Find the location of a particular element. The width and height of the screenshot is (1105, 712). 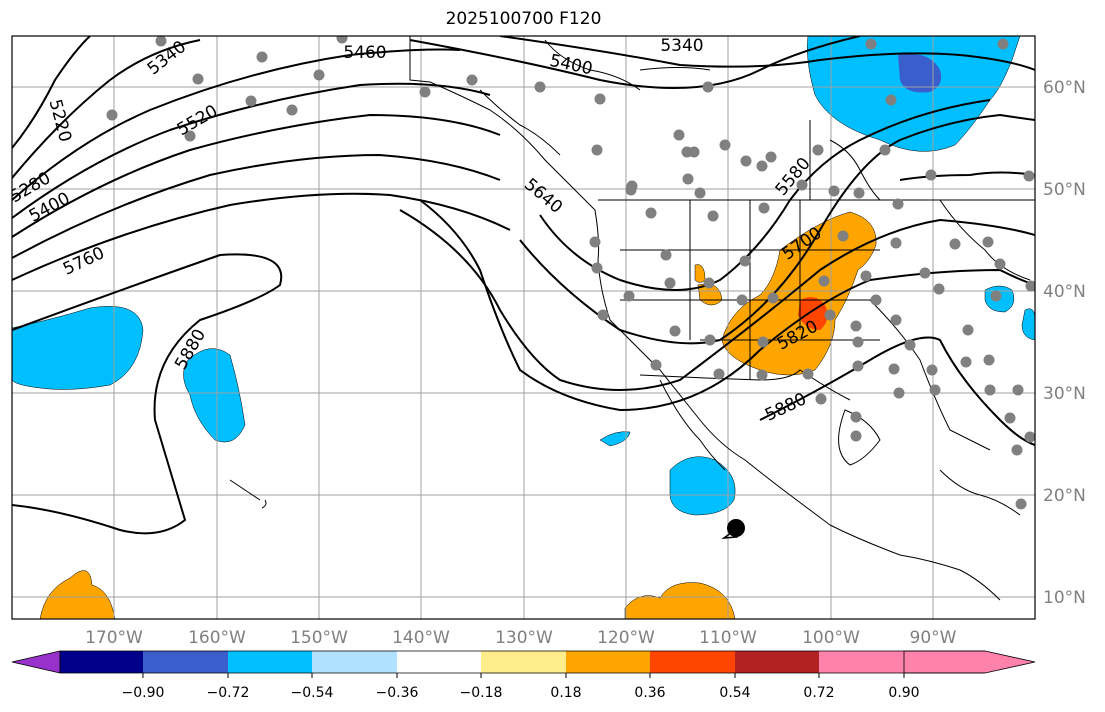

colorbar-tick-label: −0.18 is located at coordinates (481, 693).